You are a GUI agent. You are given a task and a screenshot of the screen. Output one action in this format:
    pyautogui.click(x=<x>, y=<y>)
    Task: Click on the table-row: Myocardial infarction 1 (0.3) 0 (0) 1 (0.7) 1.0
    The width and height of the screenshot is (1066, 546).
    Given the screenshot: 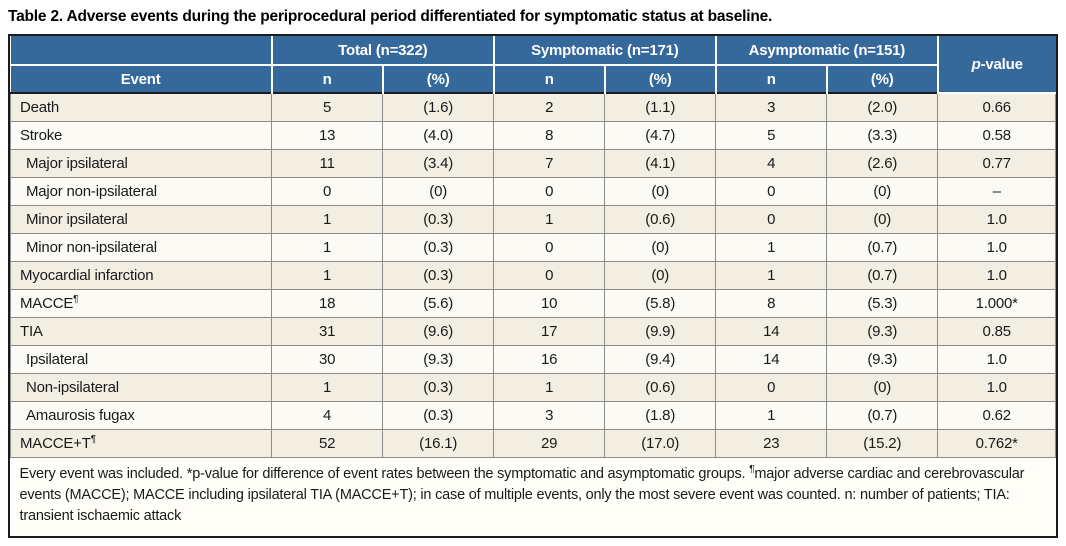 What is the action you would take?
    pyautogui.click(x=532, y=275)
    